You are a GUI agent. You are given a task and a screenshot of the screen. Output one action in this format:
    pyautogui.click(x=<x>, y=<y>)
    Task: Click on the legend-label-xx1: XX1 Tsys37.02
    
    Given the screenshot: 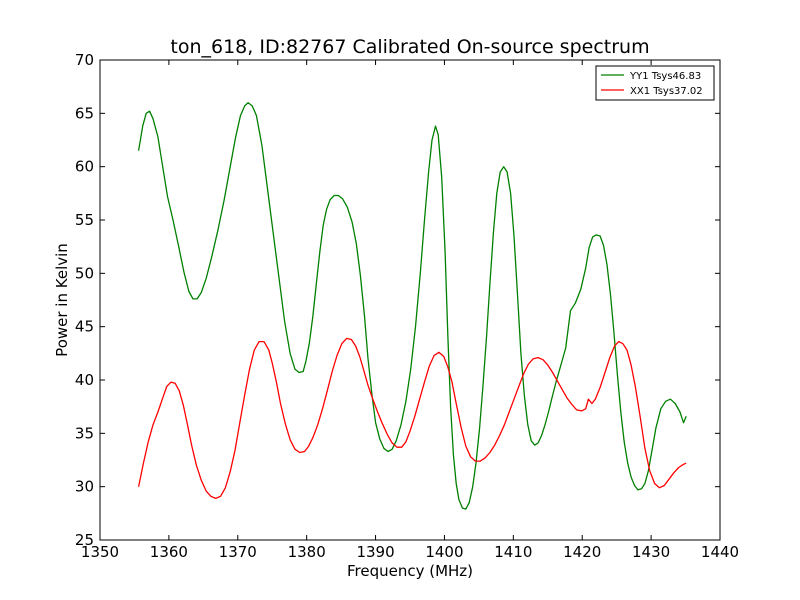 What is the action you would take?
    pyautogui.click(x=666, y=91)
    